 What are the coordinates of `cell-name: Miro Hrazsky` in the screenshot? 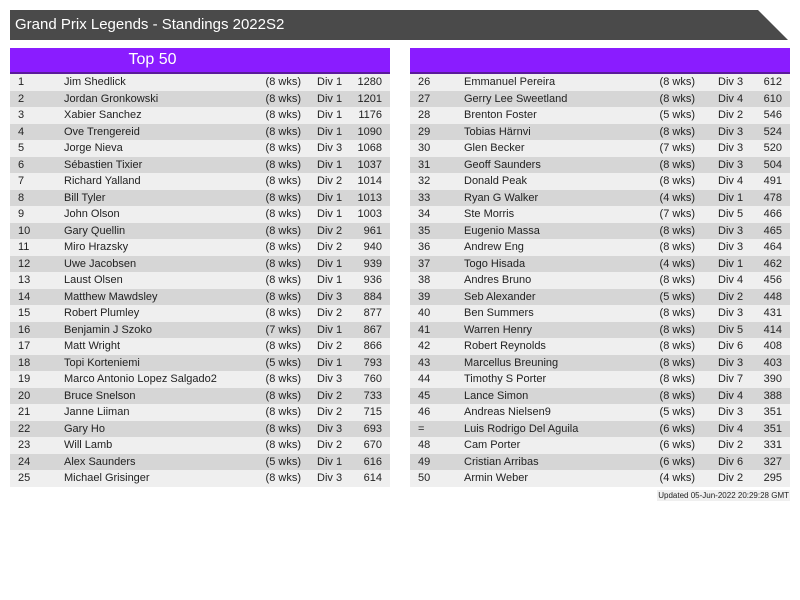 It's located at (96, 247).